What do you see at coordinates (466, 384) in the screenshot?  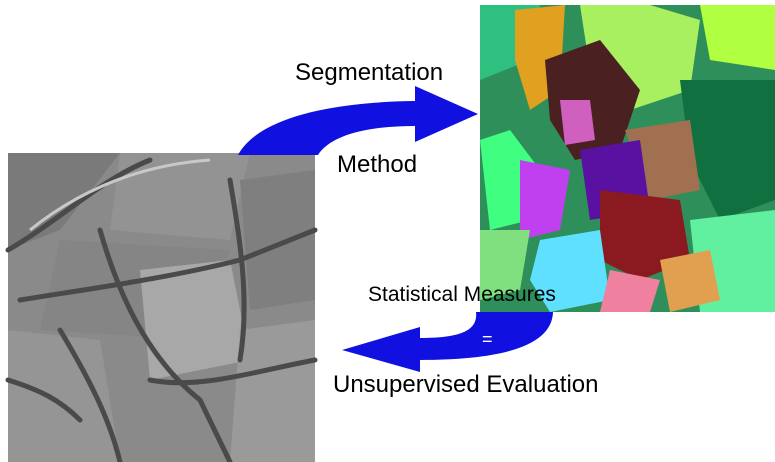 I see `unsupervised-evaluation-label: Unsupervised Evaluation` at bounding box center [466, 384].